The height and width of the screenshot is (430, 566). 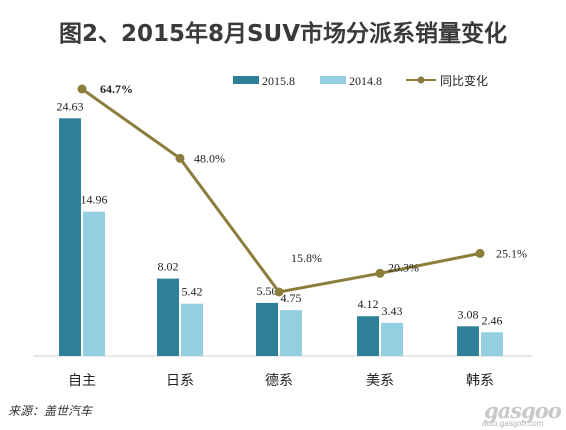 What do you see at coordinates (368, 304) in the screenshot?
I see `bar-label-2015.8-3: 4.12` at bounding box center [368, 304].